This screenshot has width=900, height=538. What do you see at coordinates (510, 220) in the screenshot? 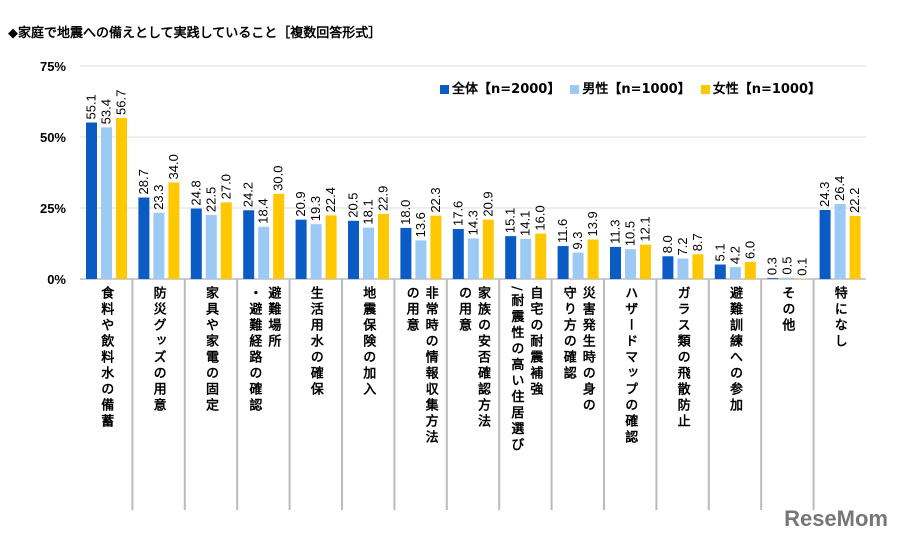
I see `data-label: 15.1` at bounding box center [510, 220].